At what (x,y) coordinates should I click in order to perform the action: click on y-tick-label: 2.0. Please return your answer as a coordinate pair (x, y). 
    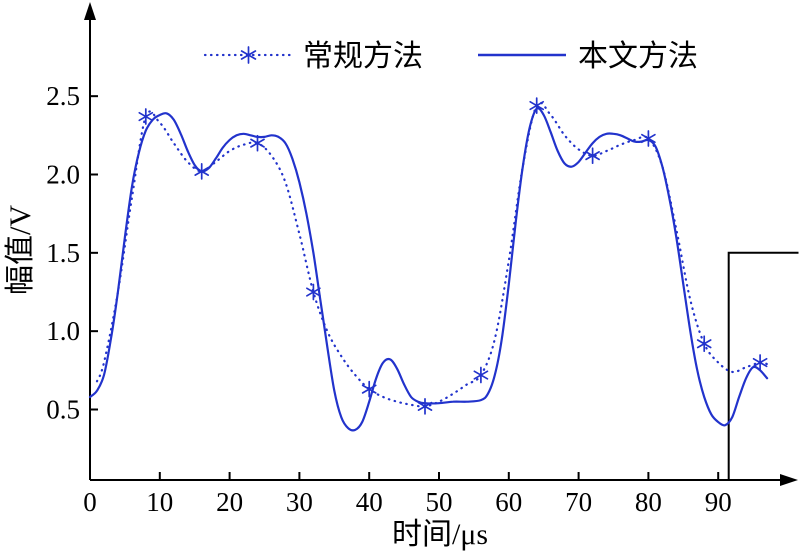
    Looking at the image, I should click on (63, 175).